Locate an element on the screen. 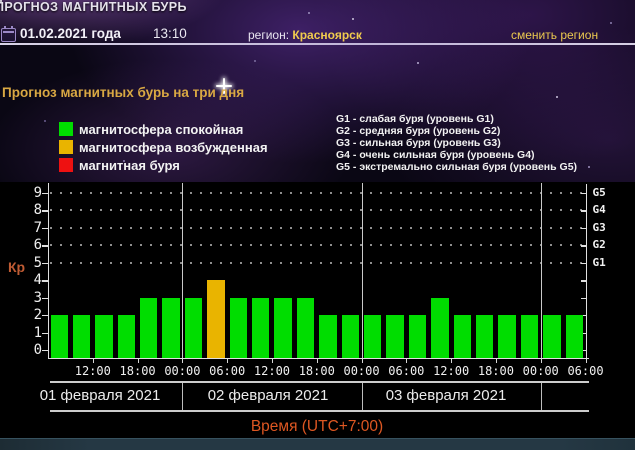 The width and height of the screenshot is (635, 450). g1-description: G1 - слабая буря (уровень G1) is located at coordinates (415, 119).